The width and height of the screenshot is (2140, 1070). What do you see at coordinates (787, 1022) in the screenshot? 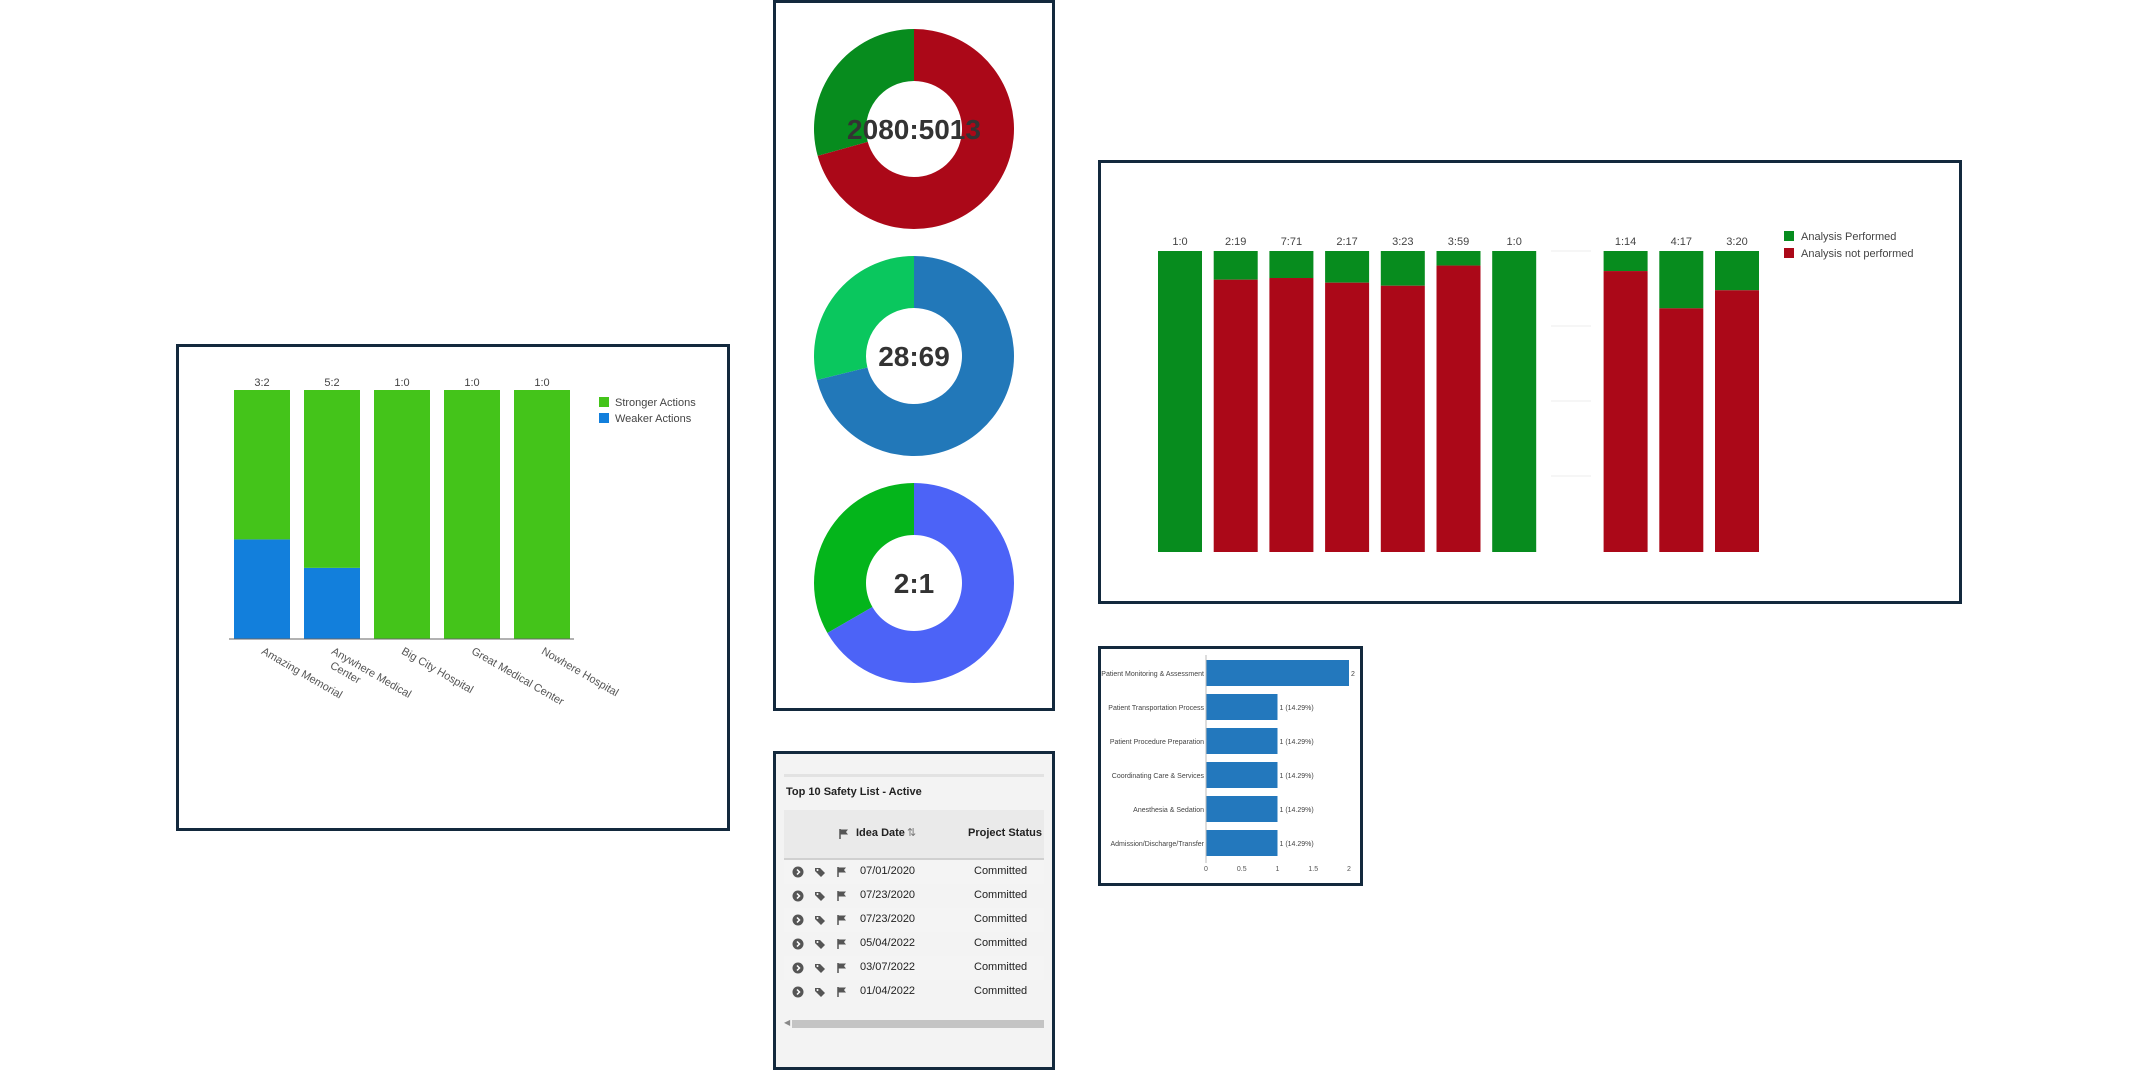
I see `scroll-left-arrow: ◀` at bounding box center [787, 1022].